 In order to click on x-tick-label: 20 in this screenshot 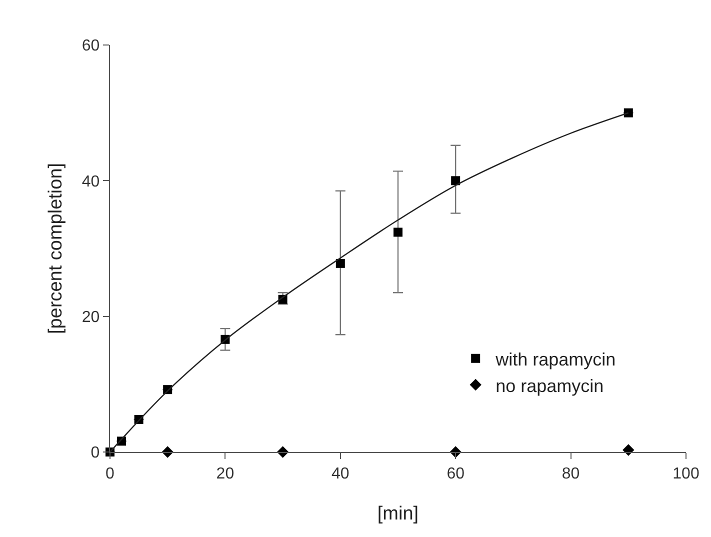, I will do `click(225, 473)`.